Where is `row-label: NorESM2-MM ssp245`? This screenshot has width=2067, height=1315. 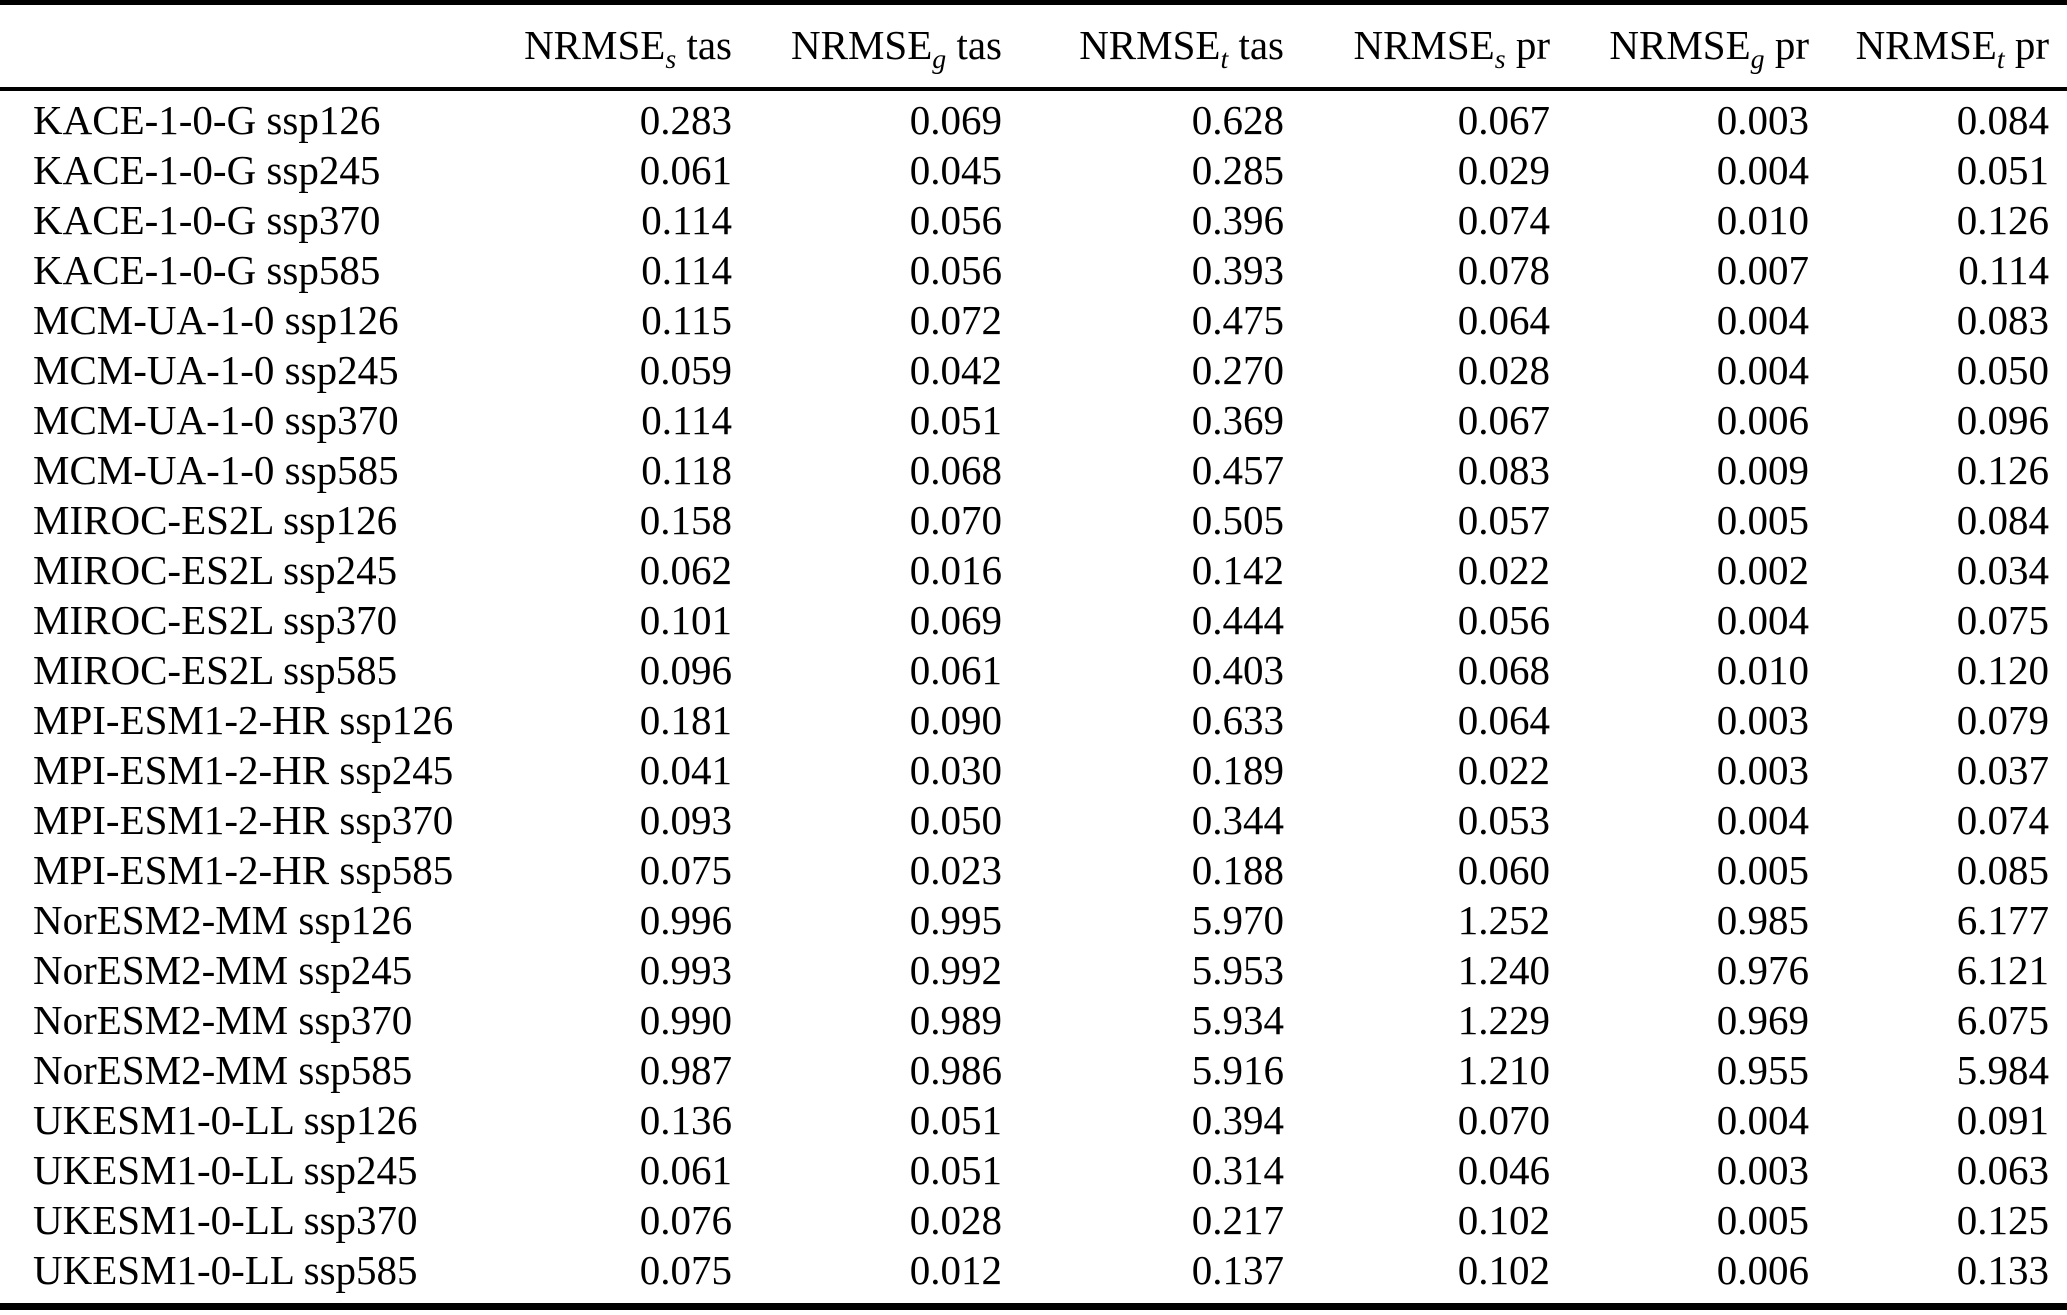
row-label: NorESM2-MM ssp245 is located at coordinates (223, 970).